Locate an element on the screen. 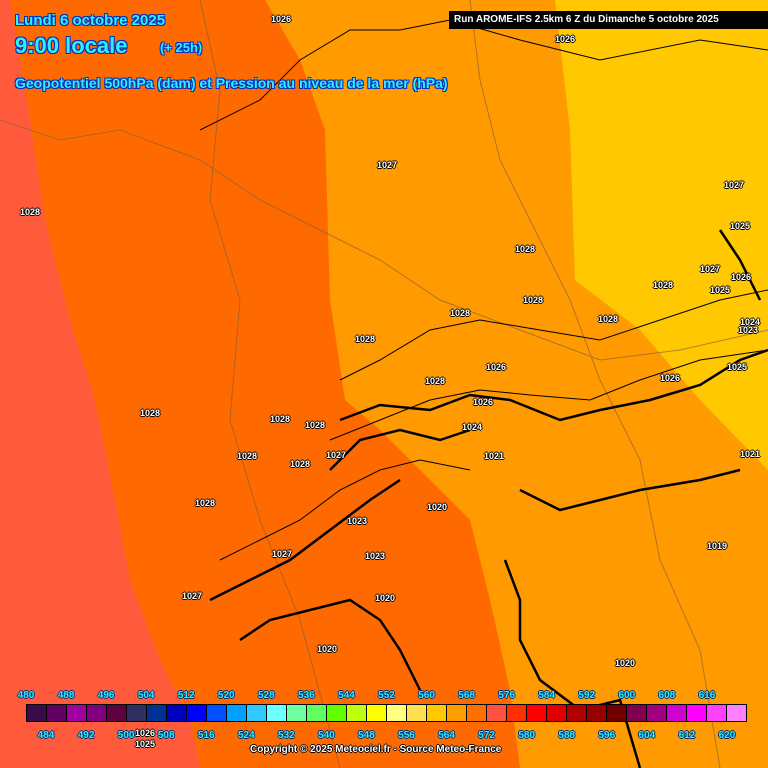 This screenshot has width=768, height=768. forecast-time: 9:00 locale is located at coordinates (71, 45).